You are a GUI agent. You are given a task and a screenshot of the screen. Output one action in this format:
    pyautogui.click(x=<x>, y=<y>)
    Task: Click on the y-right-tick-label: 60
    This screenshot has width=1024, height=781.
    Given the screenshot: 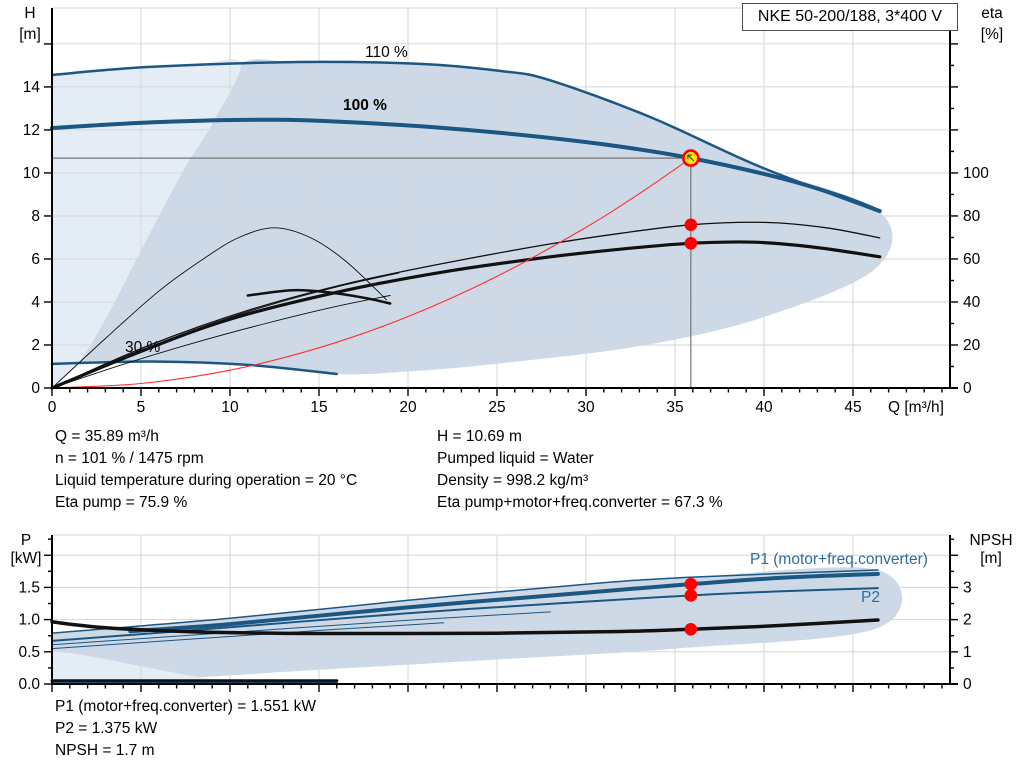 What is the action you would take?
    pyautogui.click(x=972, y=259)
    